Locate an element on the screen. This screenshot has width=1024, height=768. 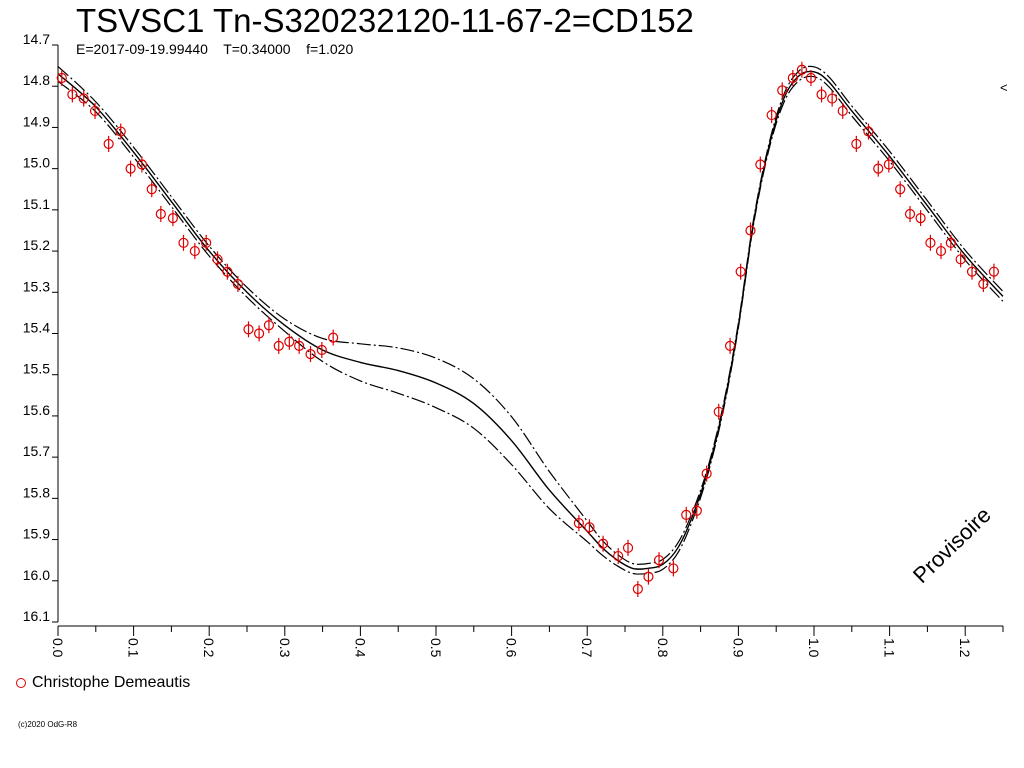
y-tick-label: 16.0 is located at coordinates (36, 575).